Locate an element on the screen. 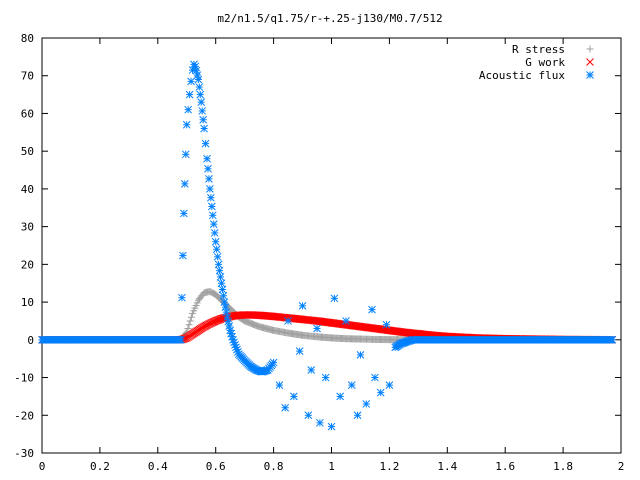 Image resolution: width=640 pixels, height=480 pixels. x-tick-label: 0.6 is located at coordinates (216, 466).